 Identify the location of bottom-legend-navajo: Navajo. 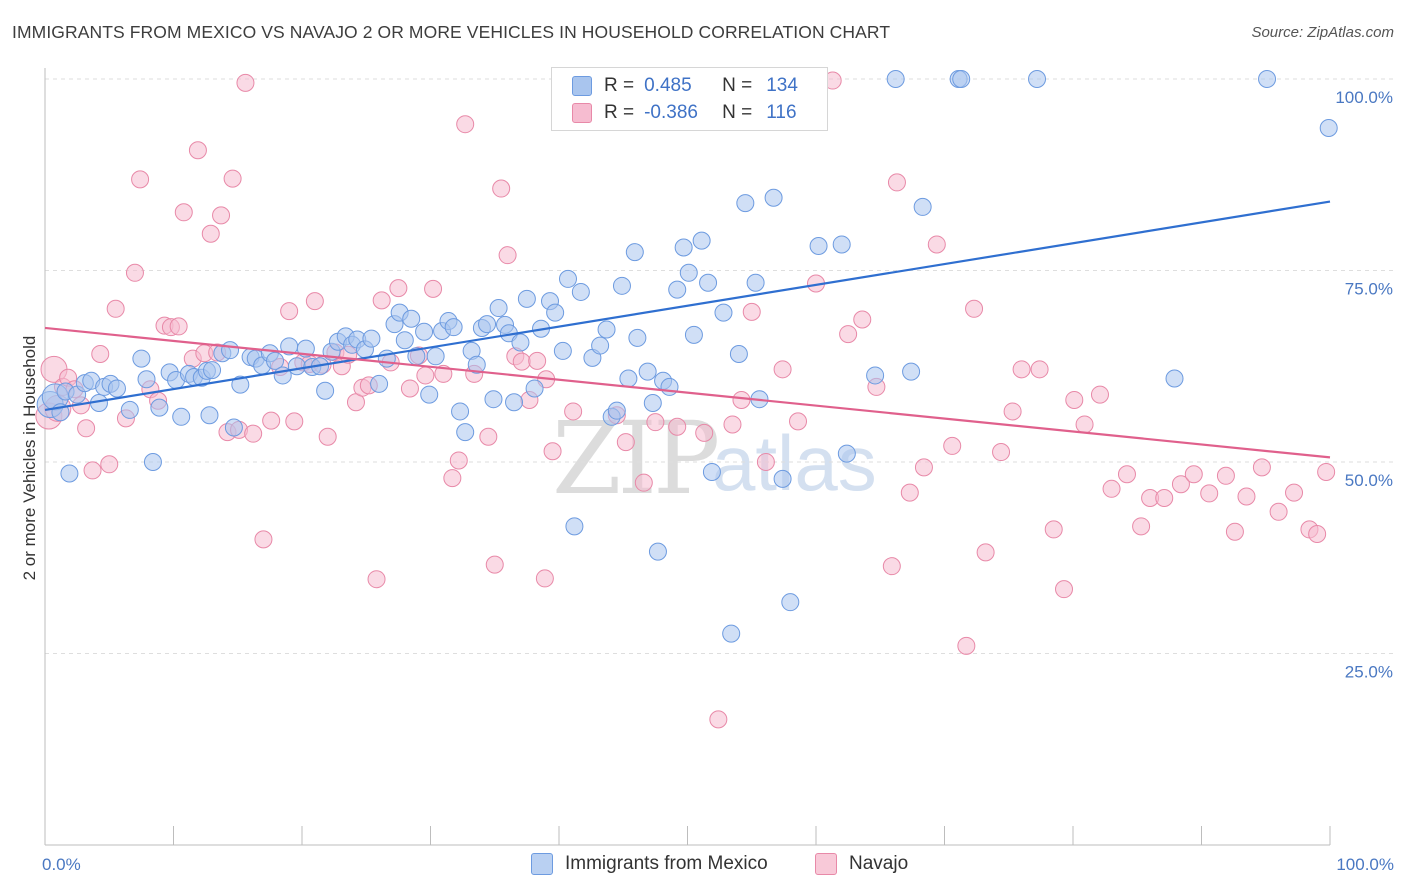
(861, 864).